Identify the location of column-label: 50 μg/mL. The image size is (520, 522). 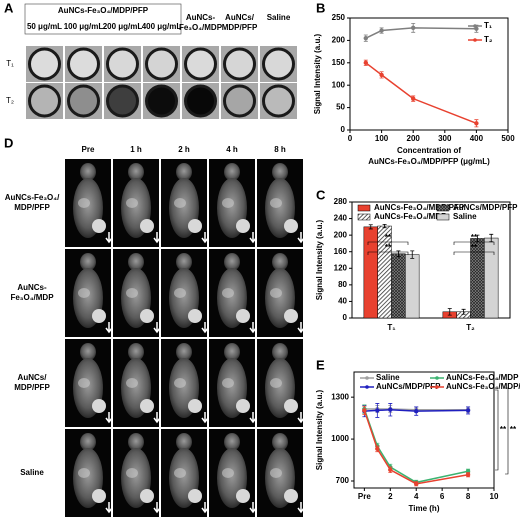
(44, 26).